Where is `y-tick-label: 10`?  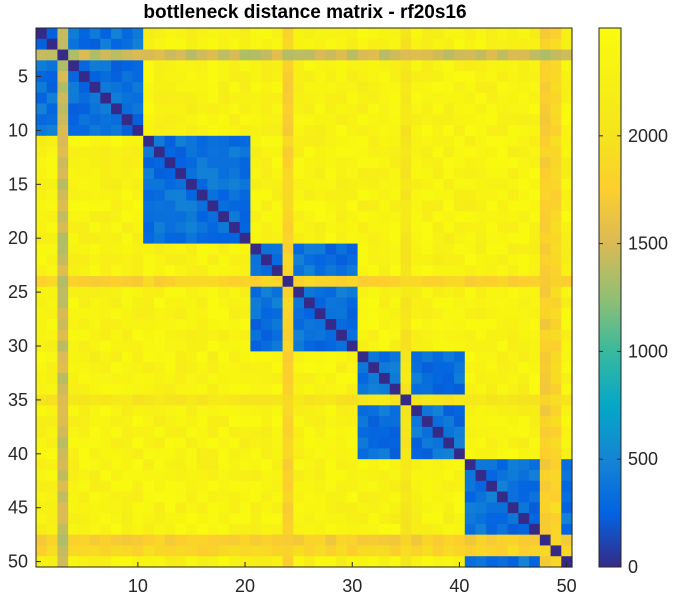 y-tick-label: 10 is located at coordinates (18, 130).